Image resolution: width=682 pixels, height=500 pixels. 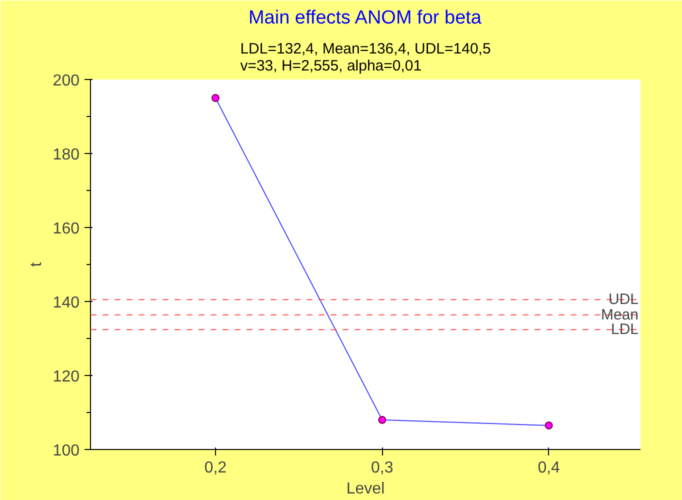 What do you see at coordinates (365, 18) in the screenshot?
I see `chart-title: Main effects ANOM for beta` at bounding box center [365, 18].